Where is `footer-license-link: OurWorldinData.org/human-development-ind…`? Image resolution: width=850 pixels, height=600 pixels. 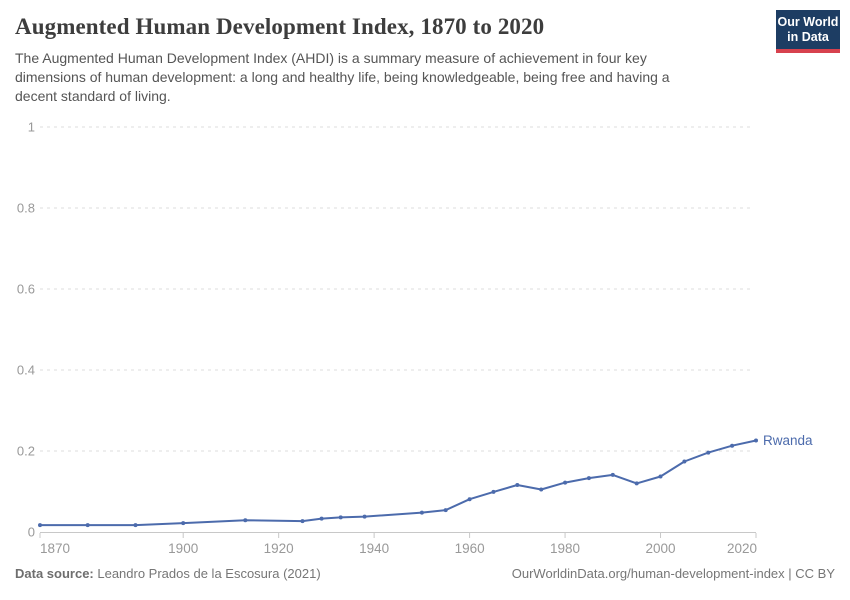
footer-license-link: OurWorldinData.org/human-development-ind… is located at coordinates (673, 573).